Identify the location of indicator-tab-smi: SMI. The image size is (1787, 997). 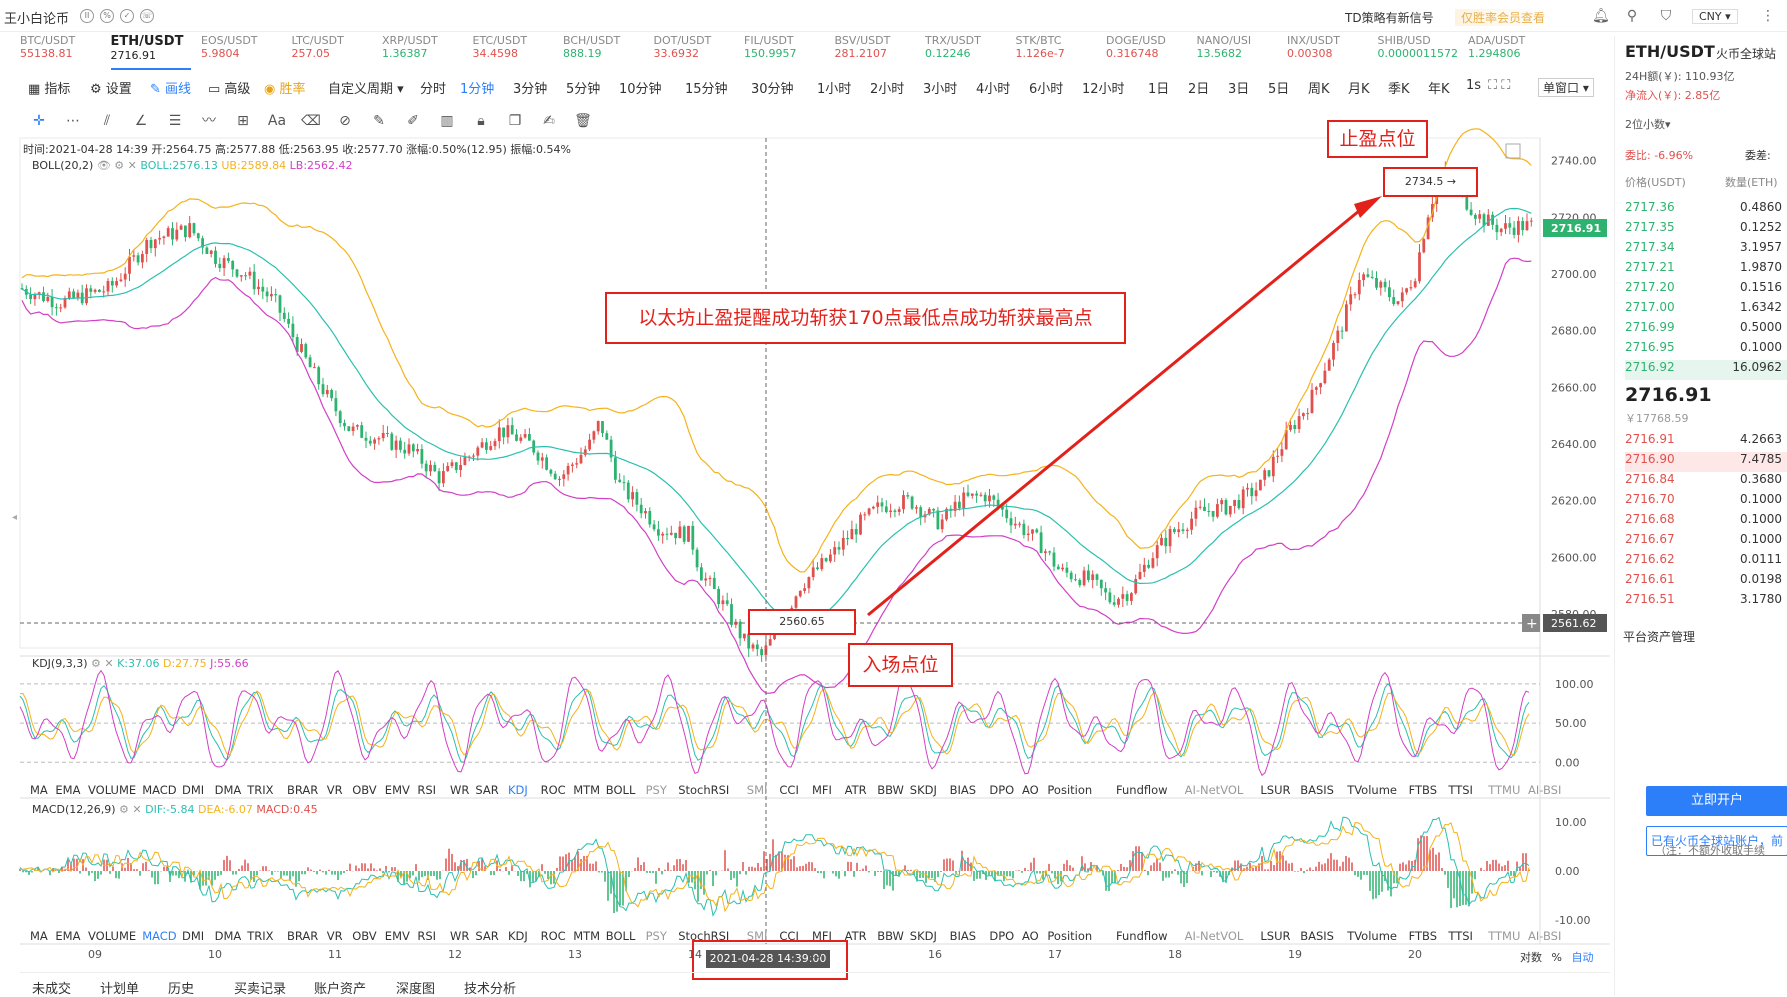
(757, 936).